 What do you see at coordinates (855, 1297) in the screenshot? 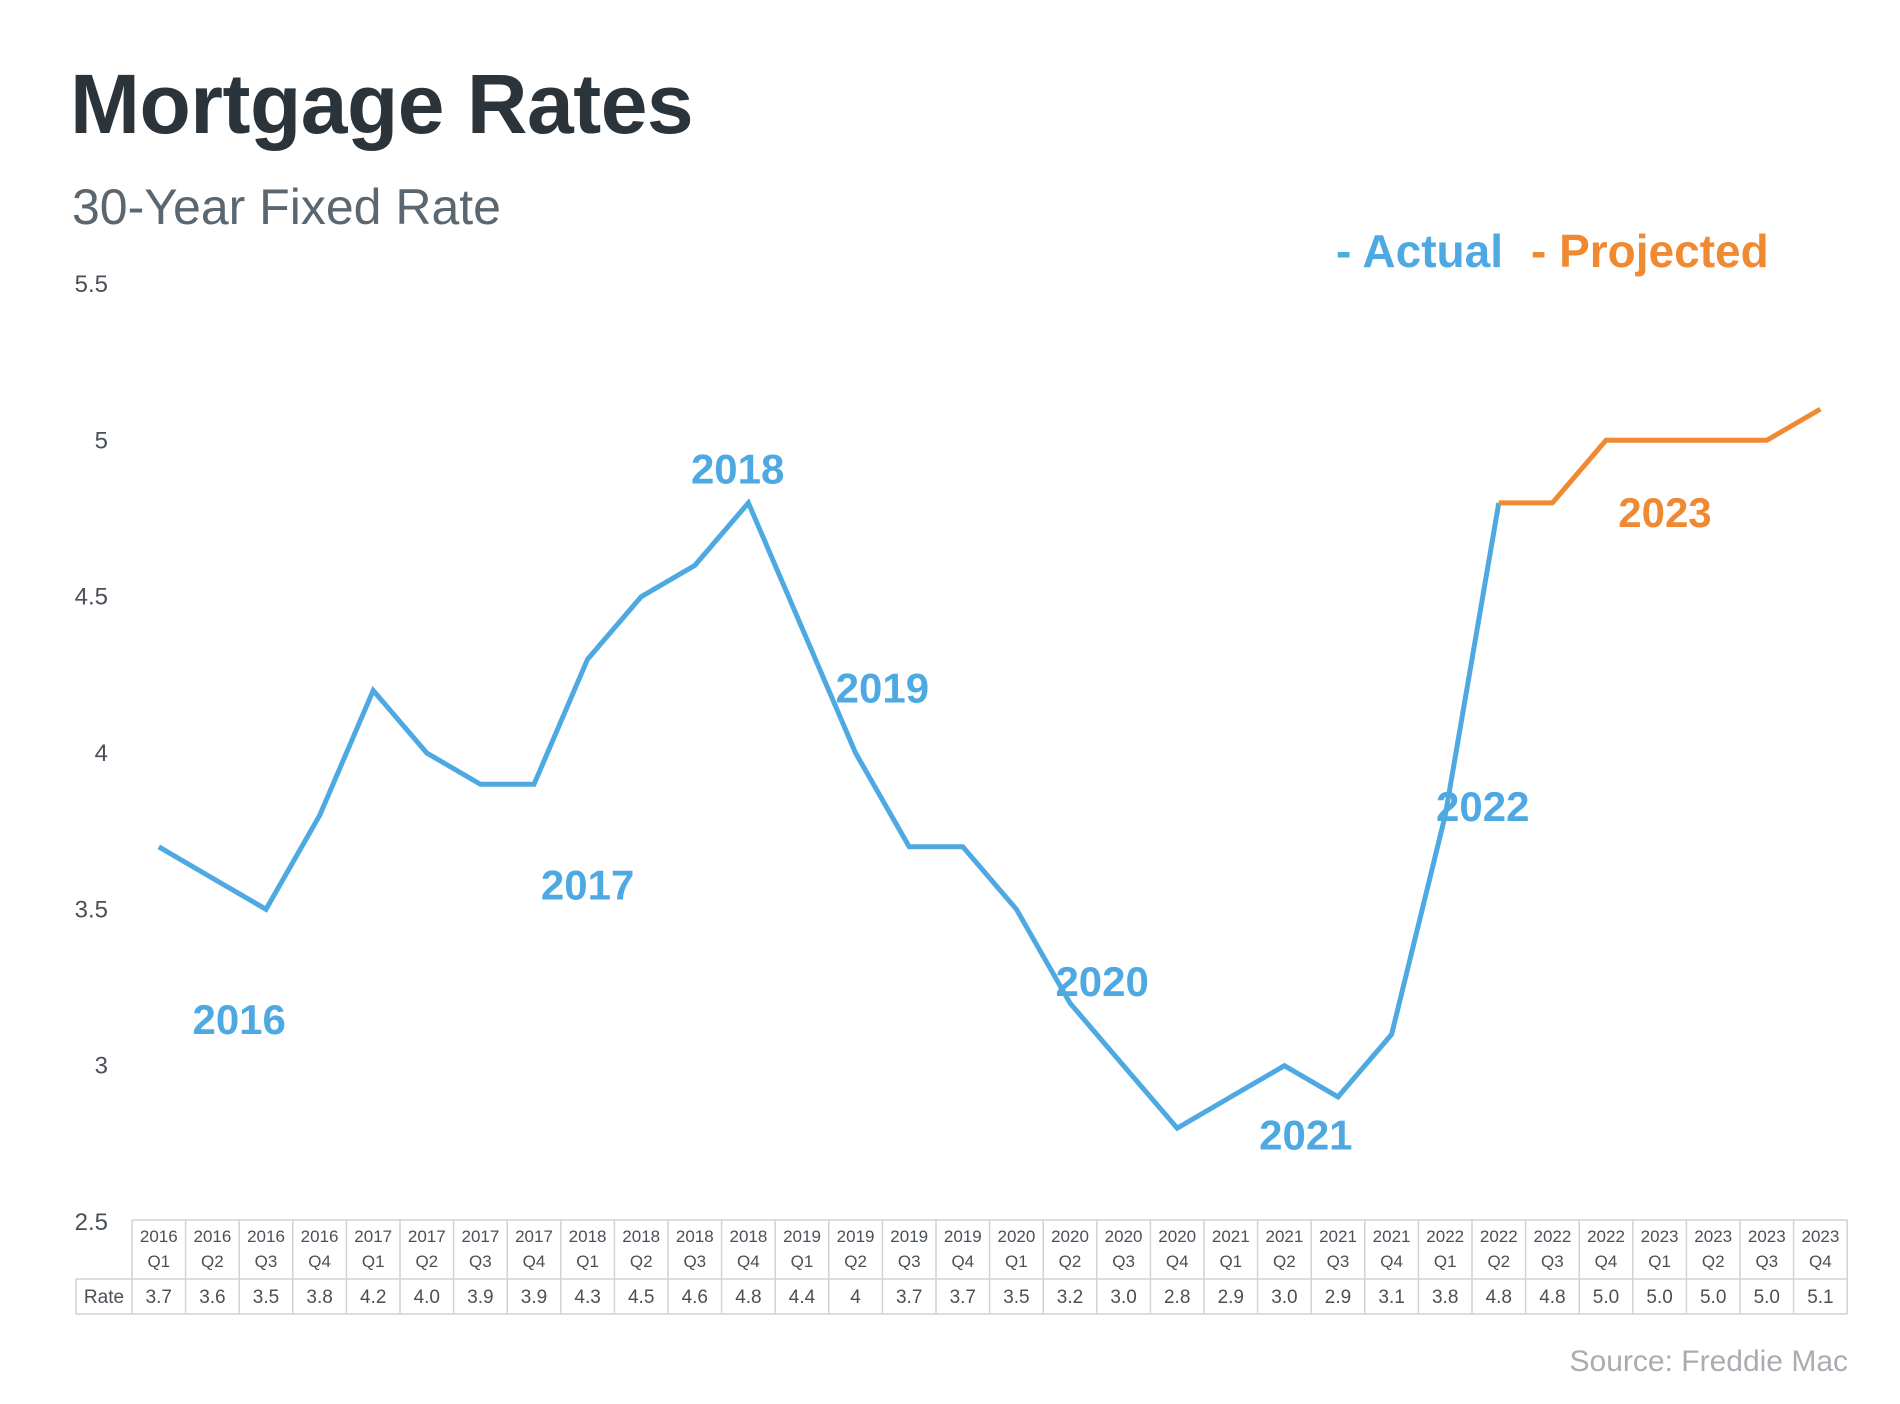
I see `table-cell-value: 4` at bounding box center [855, 1297].